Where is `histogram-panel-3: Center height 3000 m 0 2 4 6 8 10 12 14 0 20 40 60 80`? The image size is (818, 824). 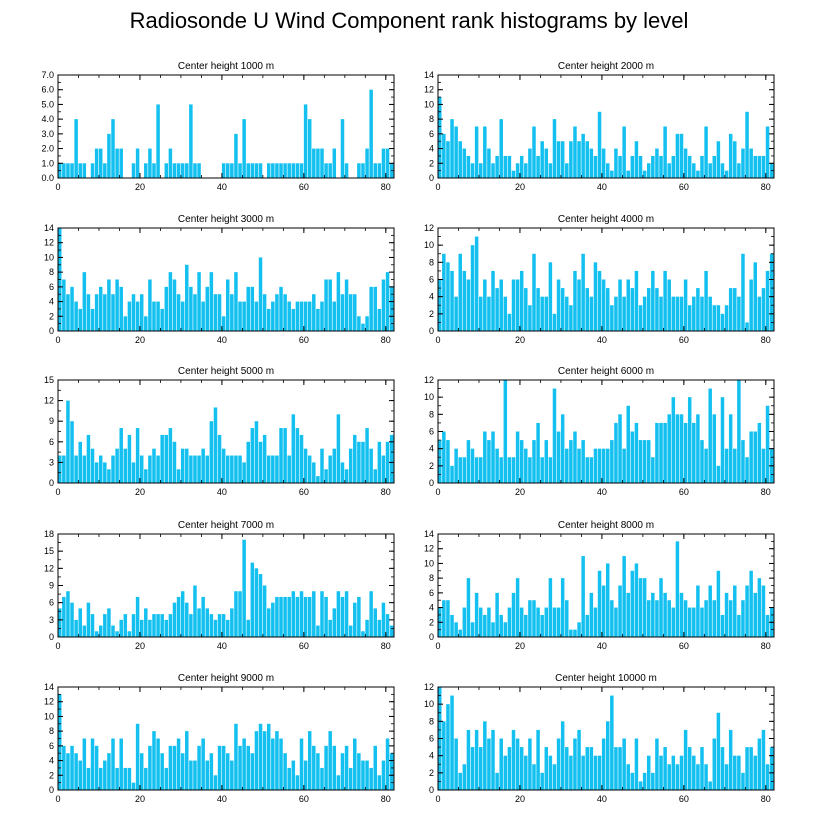 histogram-panel-3: Center height 3000 m 0 2 4 6 8 10 12 14 0 20 40 60 80 is located at coordinates (219, 279).